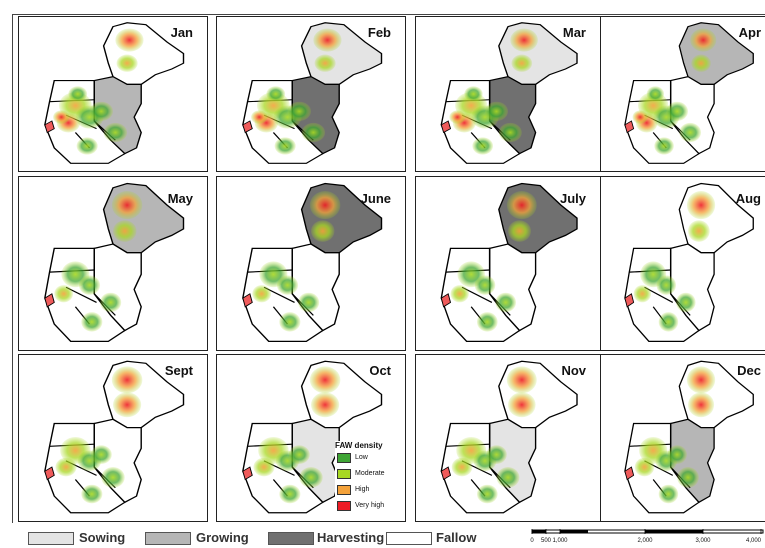 The image size is (765, 548). I want to click on map-panel-july: July, so click(508, 263).